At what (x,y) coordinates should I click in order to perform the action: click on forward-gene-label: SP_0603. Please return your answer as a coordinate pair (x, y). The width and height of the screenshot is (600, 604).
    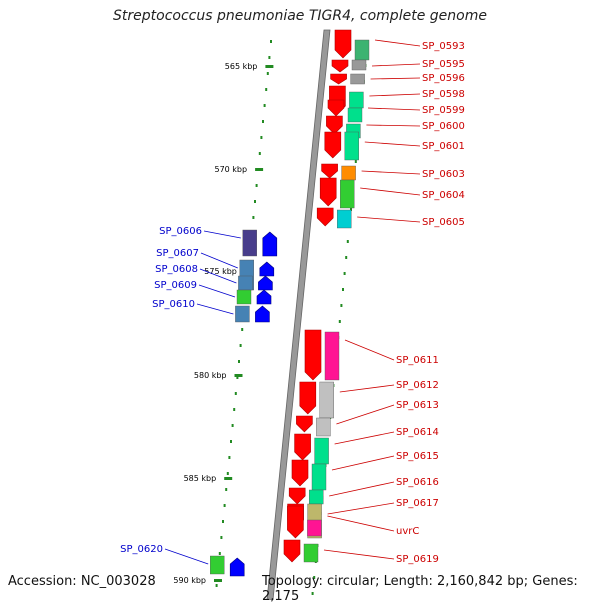
    Looking at the image, I should click on (443, 174).